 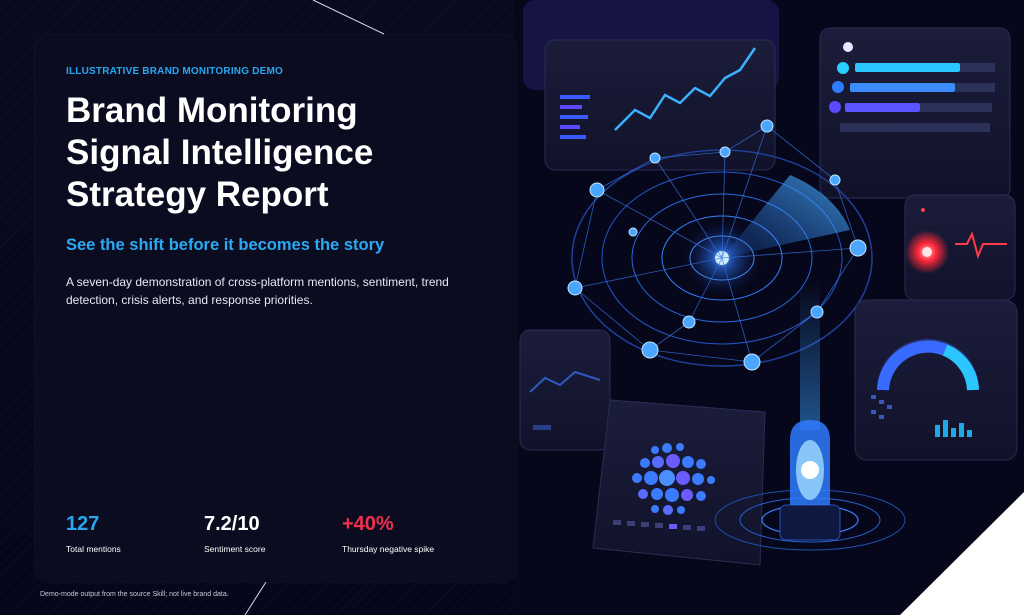 I want to click on stat-sentiment-score: 7.2/10 Sentiment score, so click(x=234, y=533).